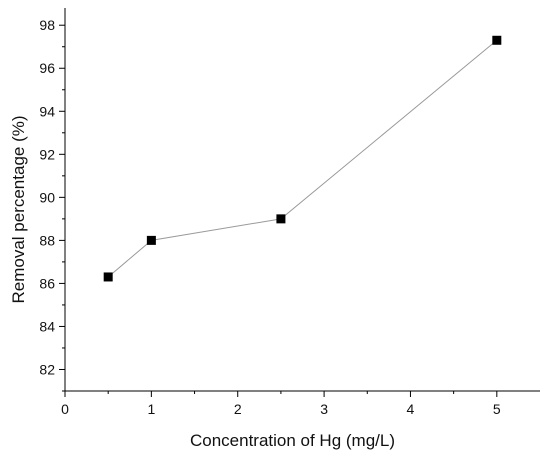  I want to click on x-tick-label: 3, so click(324, 409).